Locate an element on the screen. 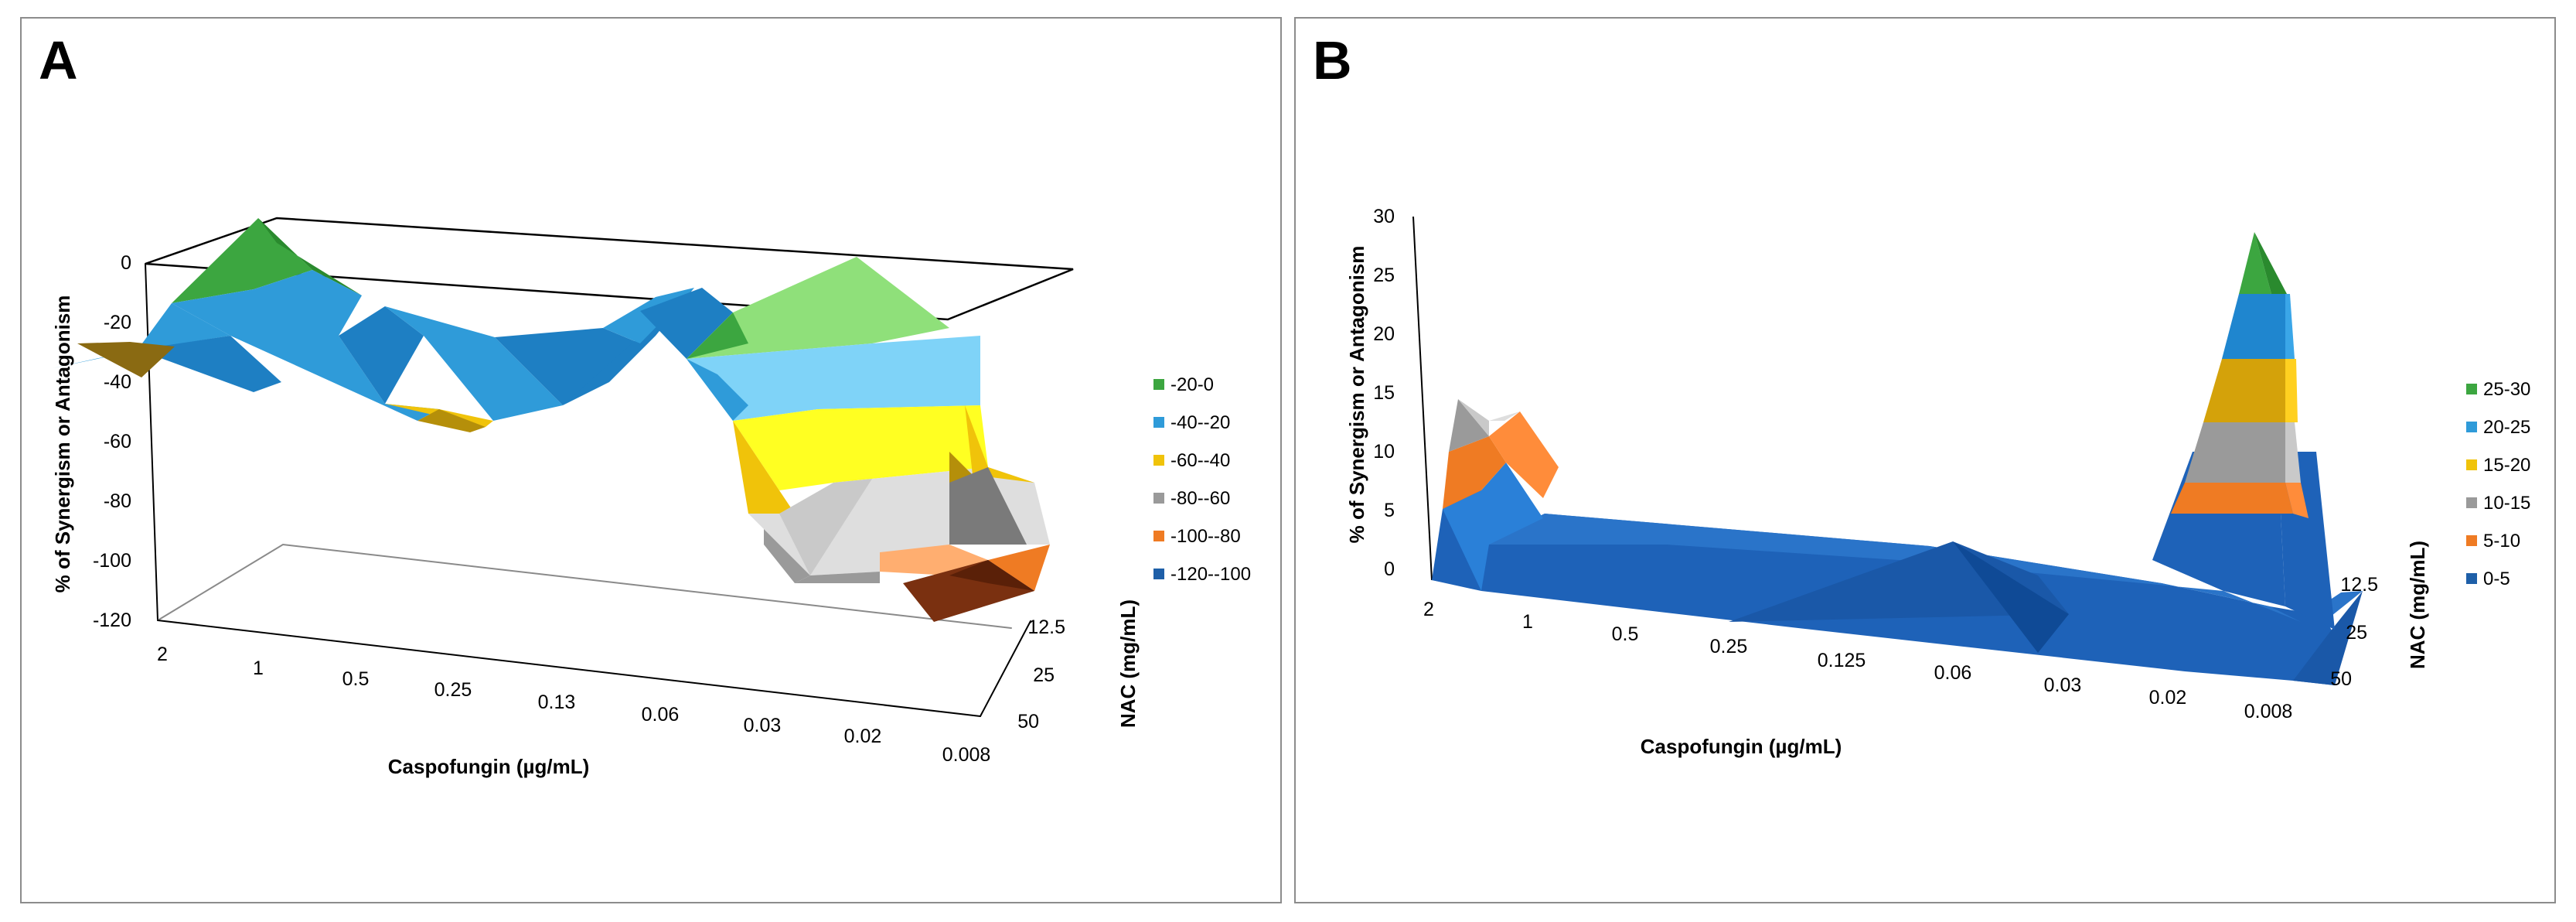  chart-a-z-ticks: 0 -20 -40 -60 -80 -100 -120 is located at coordinates (112, 441).